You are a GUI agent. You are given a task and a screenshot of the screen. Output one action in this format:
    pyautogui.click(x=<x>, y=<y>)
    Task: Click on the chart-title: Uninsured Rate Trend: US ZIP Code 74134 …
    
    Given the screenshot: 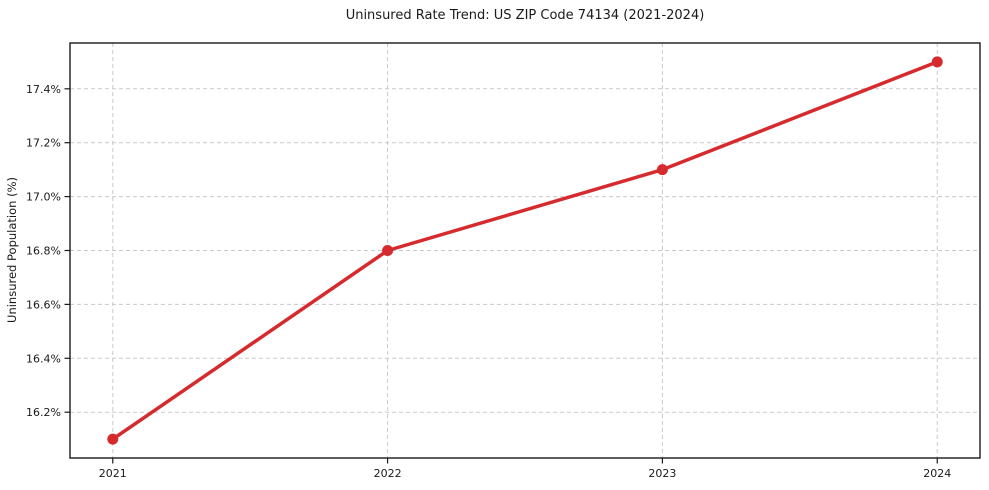 What is the action you would take?
    pyautogui.click(x=525, y=15)
    